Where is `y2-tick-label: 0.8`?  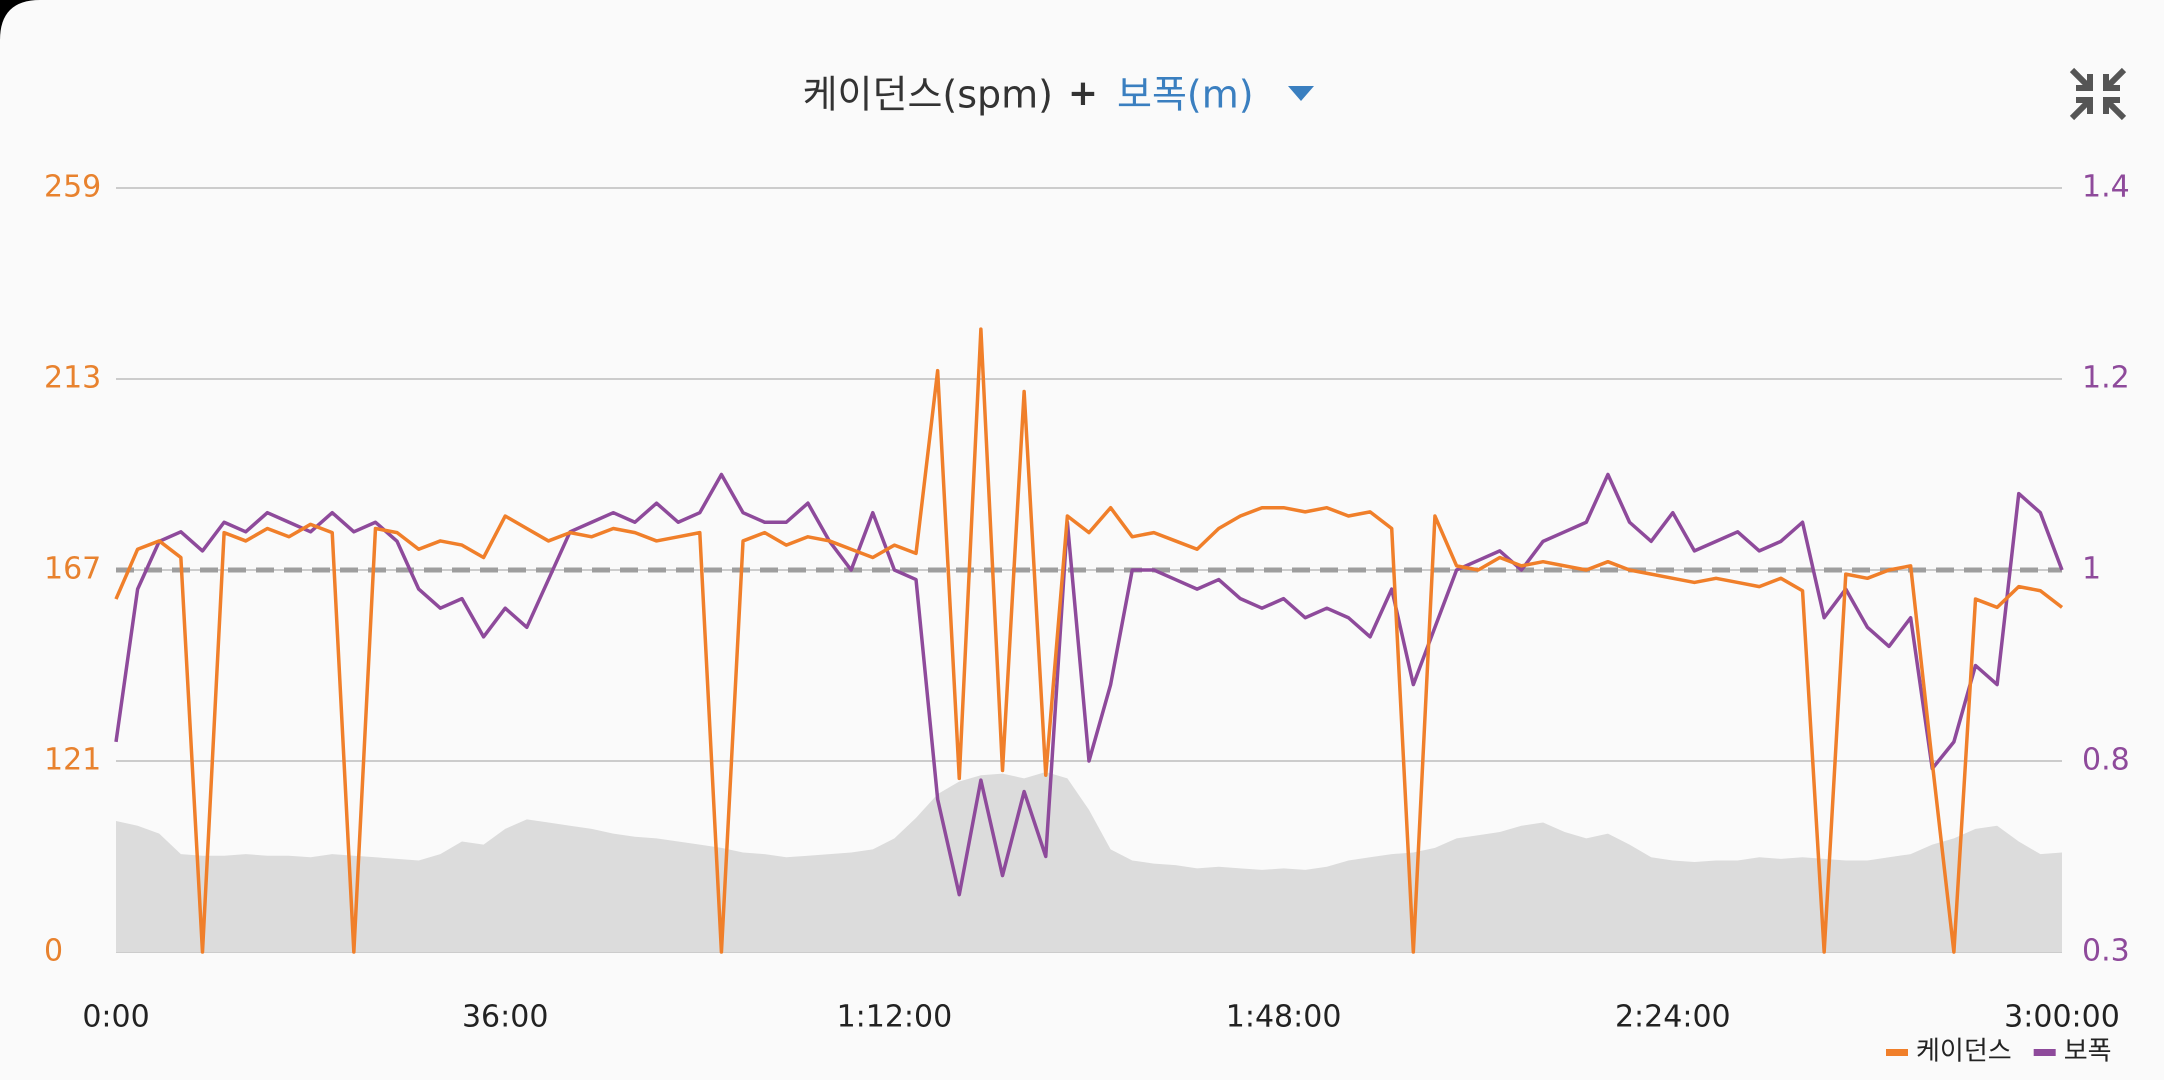
y2-tick-label: 0.8 is located at coordinates (2106, 760).